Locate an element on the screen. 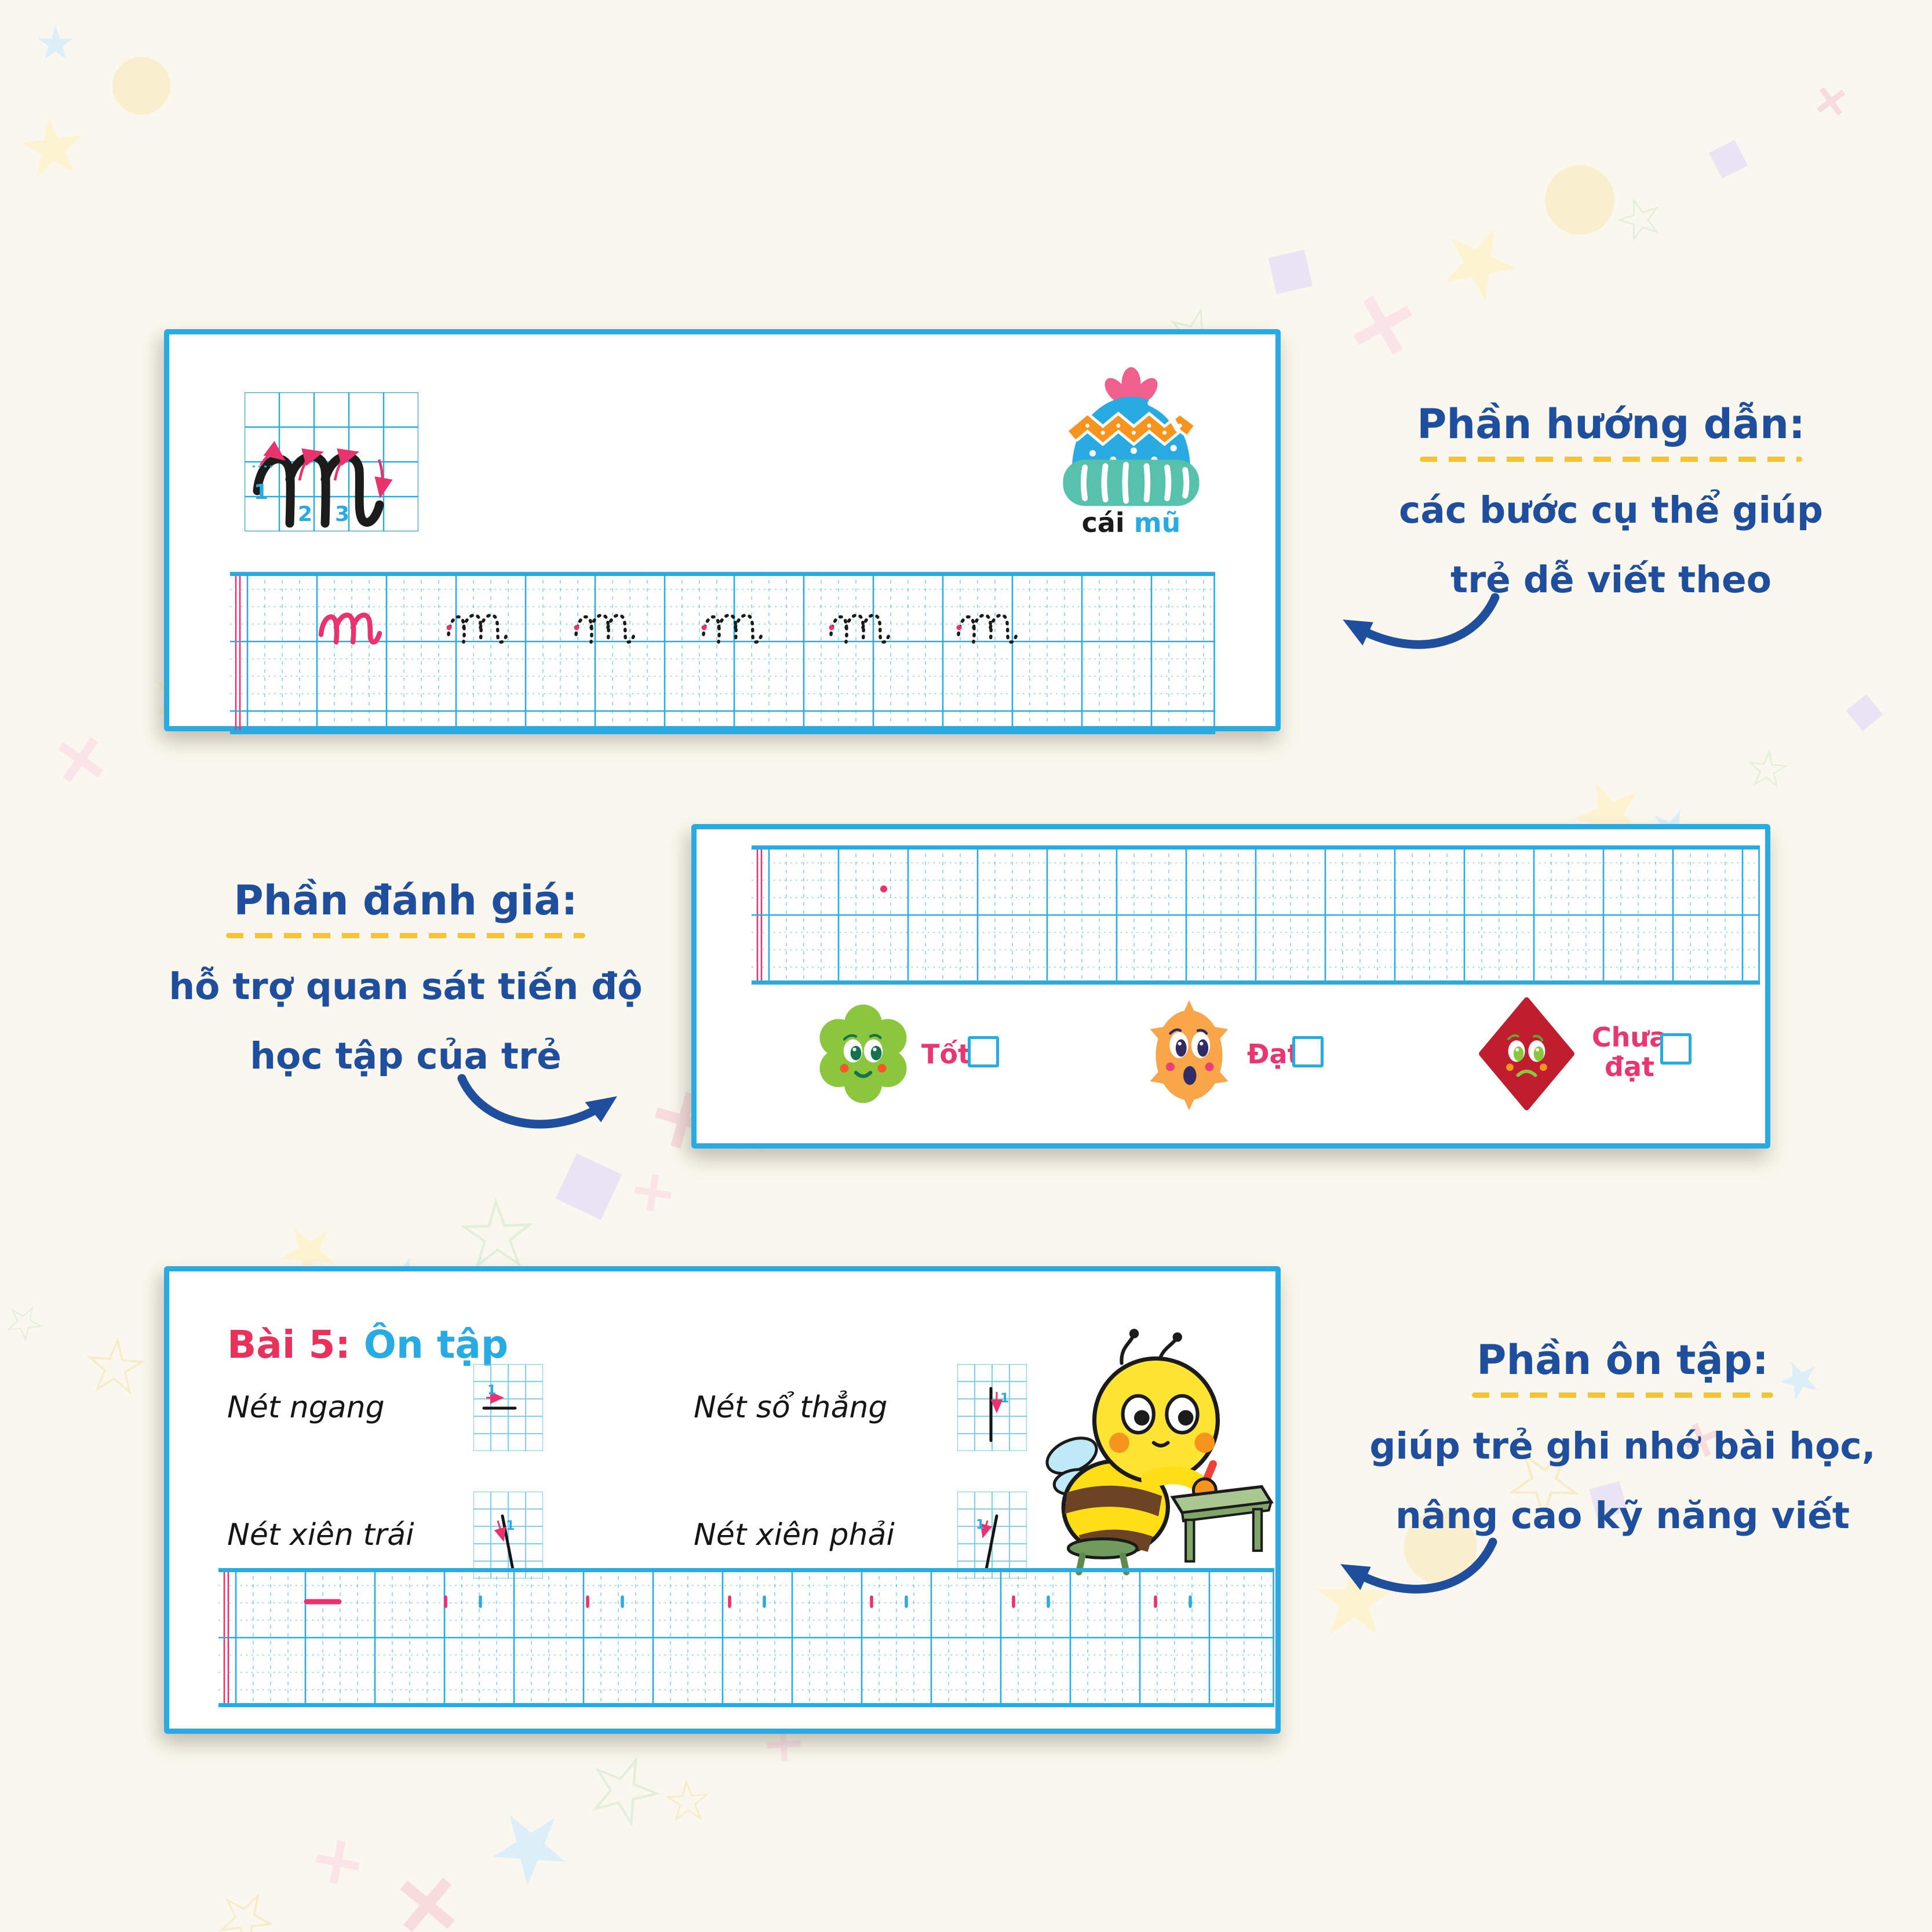  lesson-name-label: Ôn tập is located at coordinates (436, 1344).